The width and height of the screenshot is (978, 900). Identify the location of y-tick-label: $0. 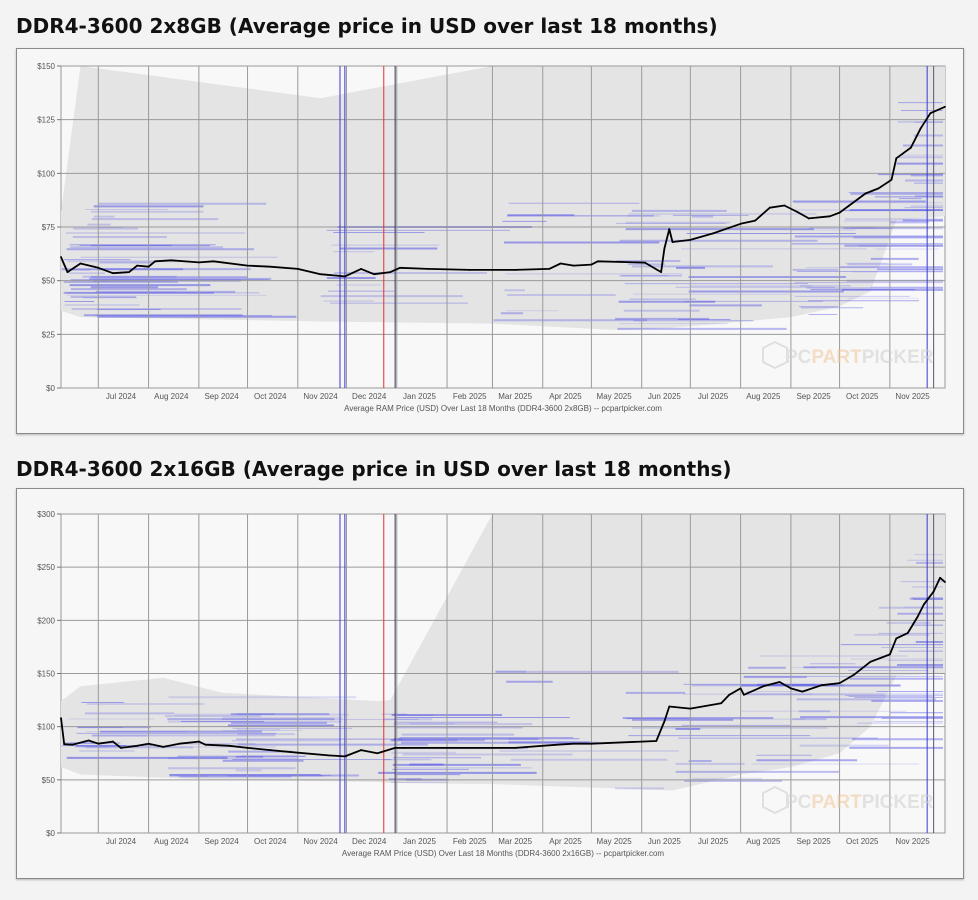
(50, 833).